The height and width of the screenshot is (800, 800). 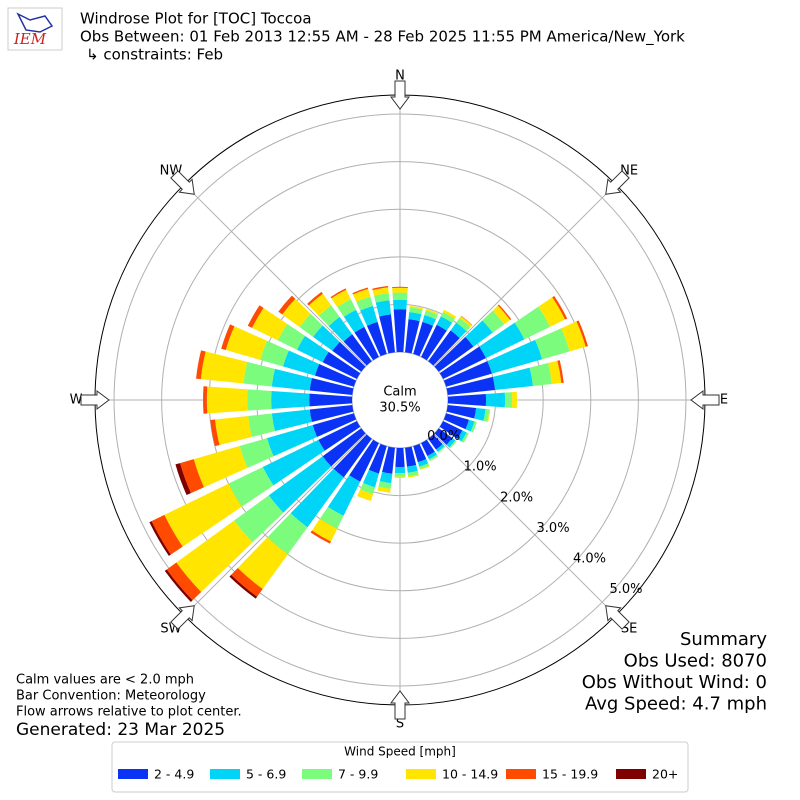 I want to click on note: Calm values are < 2.0 mph, so click(x=105, y=680).